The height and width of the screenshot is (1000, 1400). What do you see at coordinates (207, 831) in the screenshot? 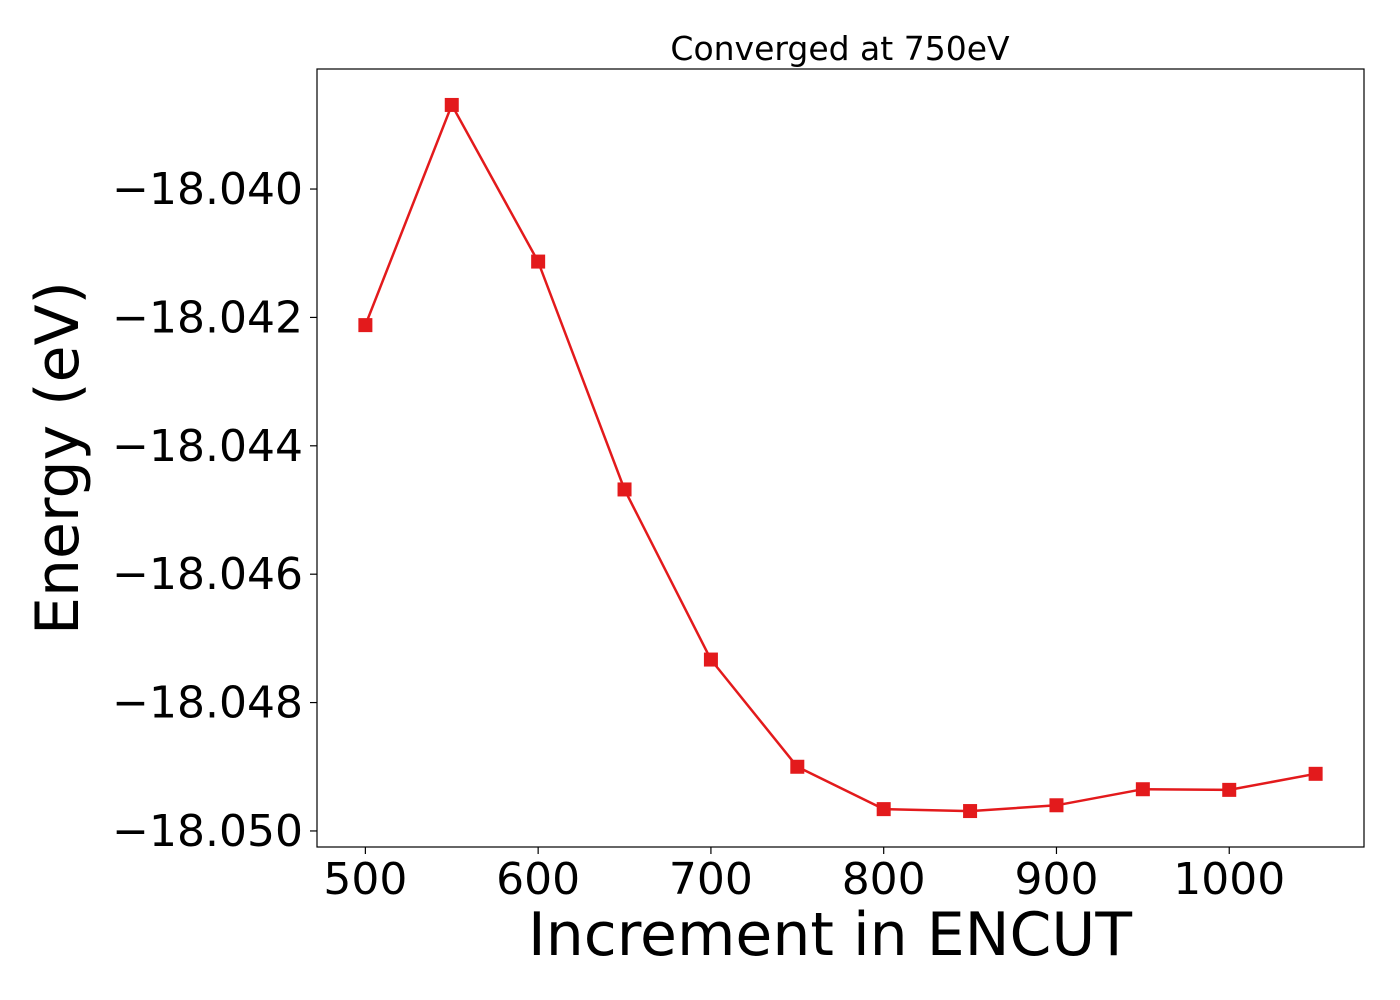
I see `y-tick-label: −18.050` at bounding box center [207, 831].